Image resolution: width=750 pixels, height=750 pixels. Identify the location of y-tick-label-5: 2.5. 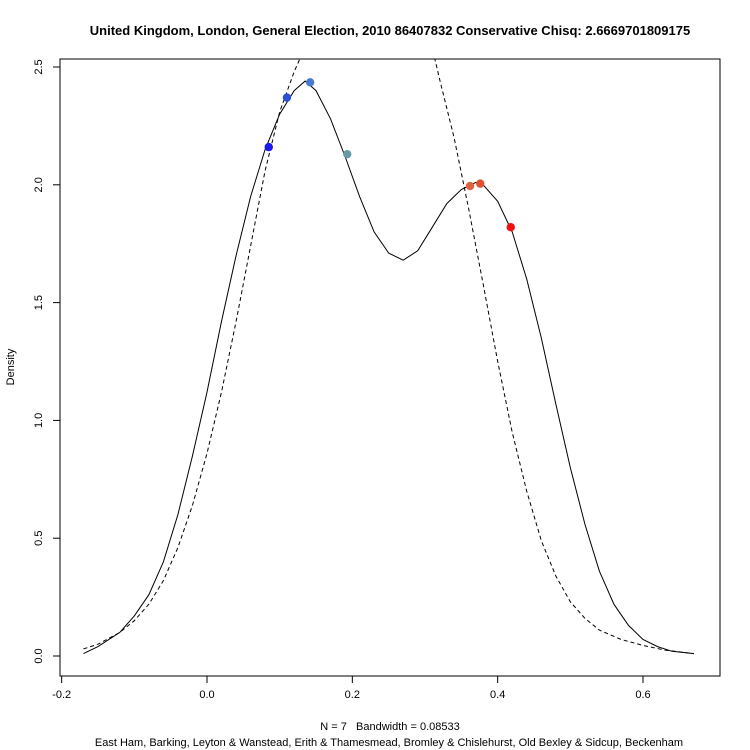
(39, 66).